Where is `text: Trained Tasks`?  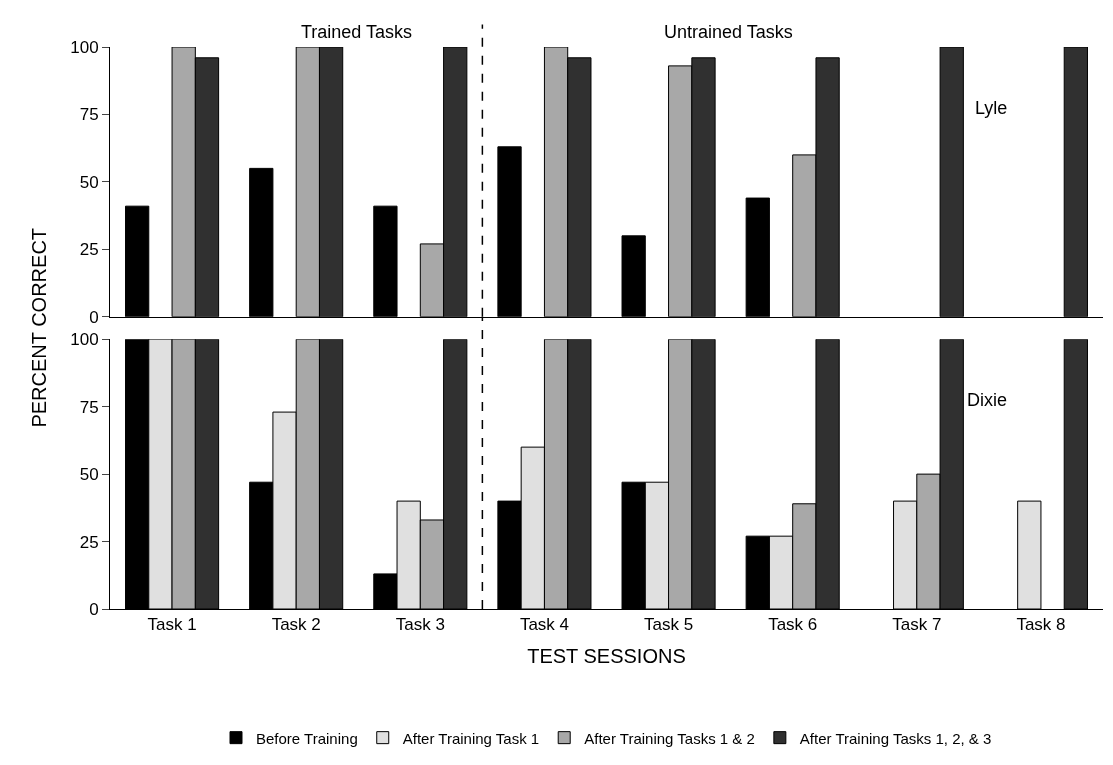 text: Trained Tasks is located at coordinates (357, 32).